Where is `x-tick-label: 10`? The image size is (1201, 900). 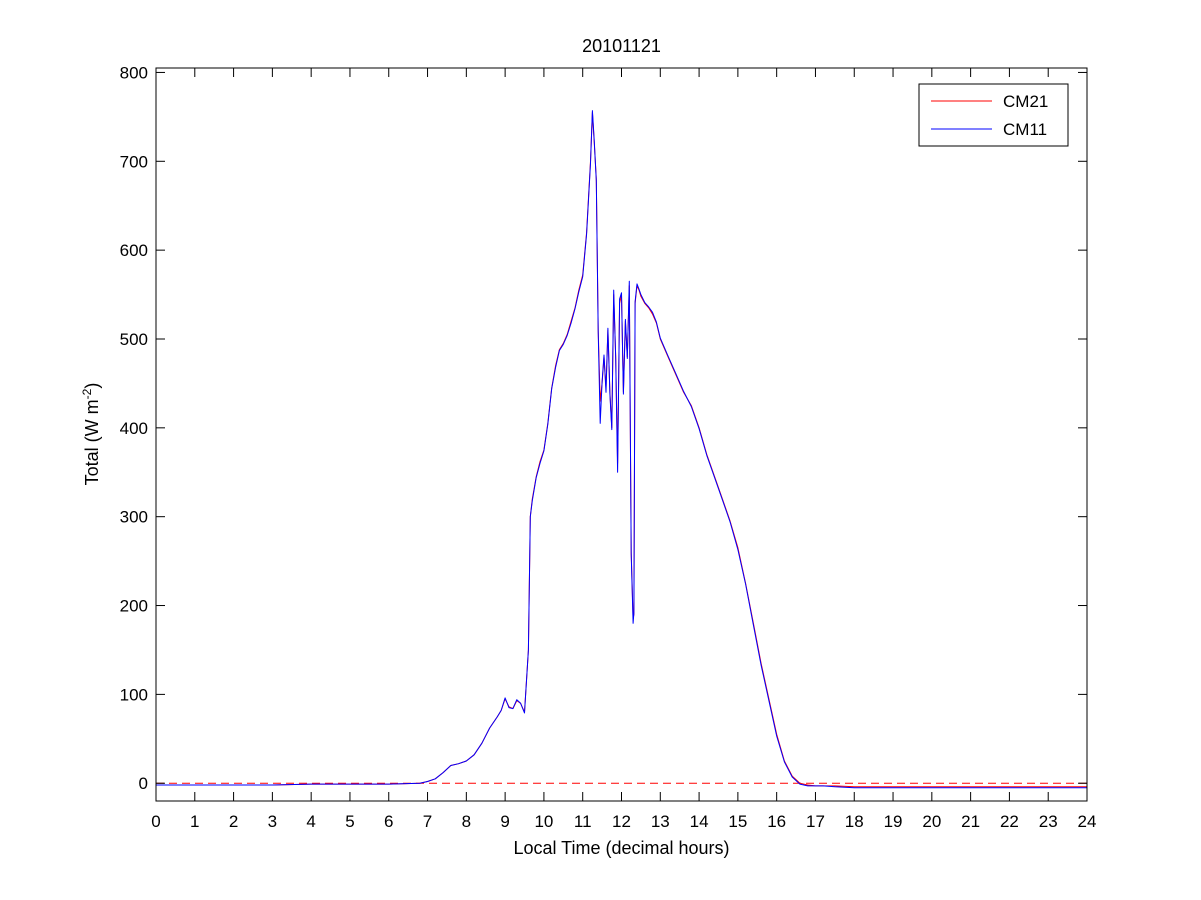 x-tick-label: 10 is located at coordinates (543, 821).